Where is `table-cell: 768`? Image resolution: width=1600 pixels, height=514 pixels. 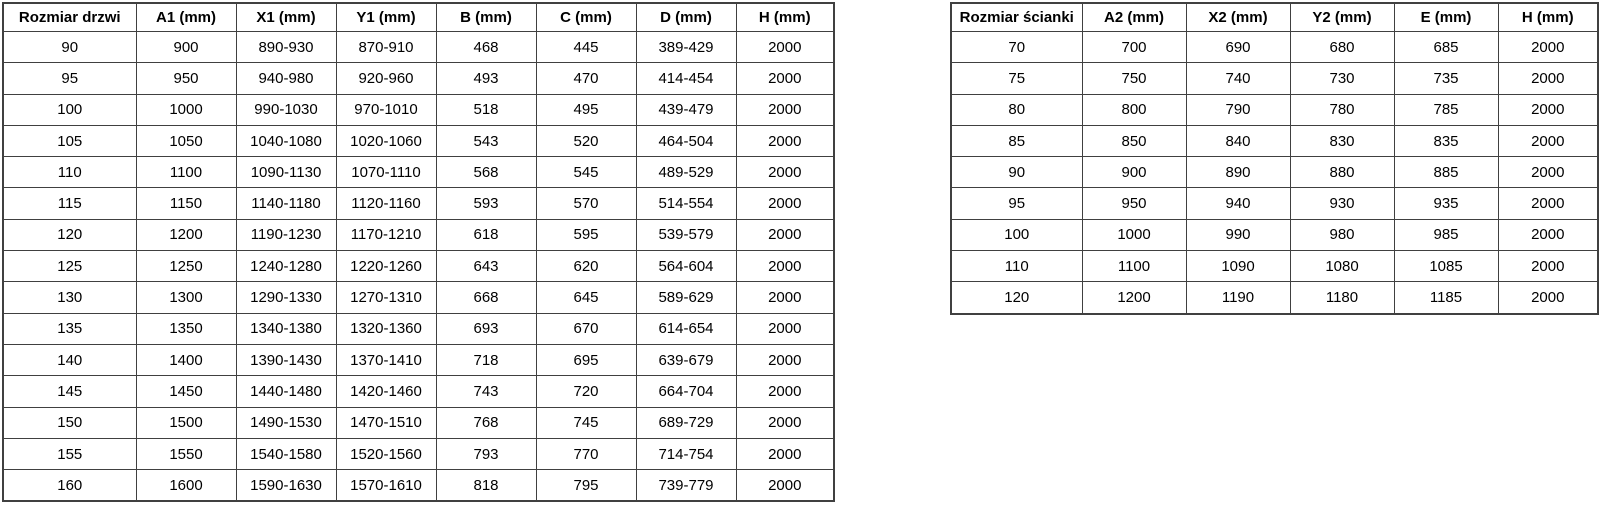 table-cell: 768 is located at coordinates (486, 422).